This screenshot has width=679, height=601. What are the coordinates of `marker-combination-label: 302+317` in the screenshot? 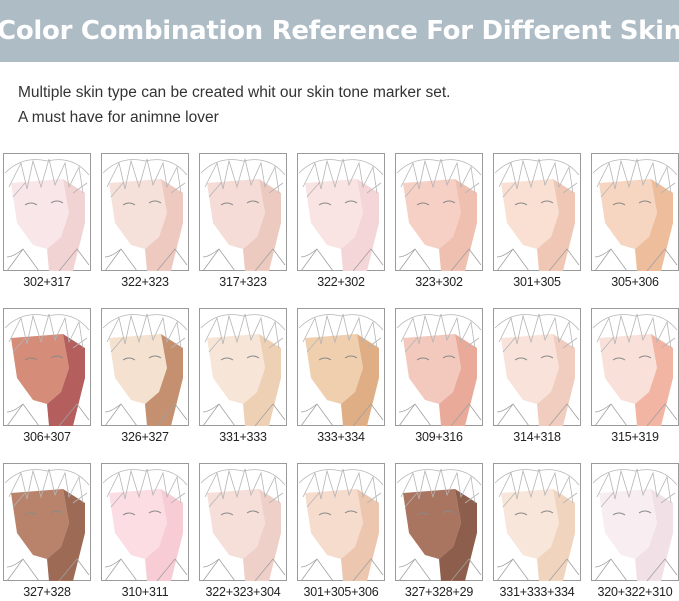 It's located at (47, 282).